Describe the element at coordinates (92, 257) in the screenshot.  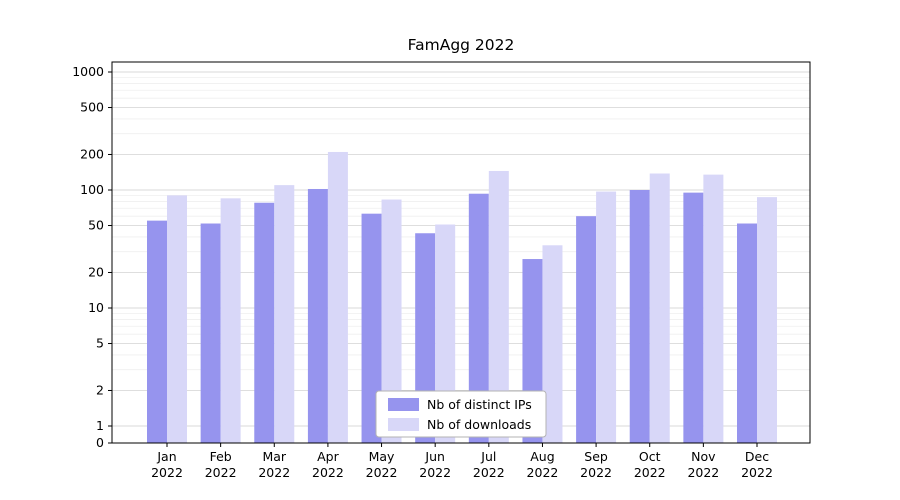
I see `y-axis: 0 1 2 5 10 20 50 100 200 500 1000` at that location.